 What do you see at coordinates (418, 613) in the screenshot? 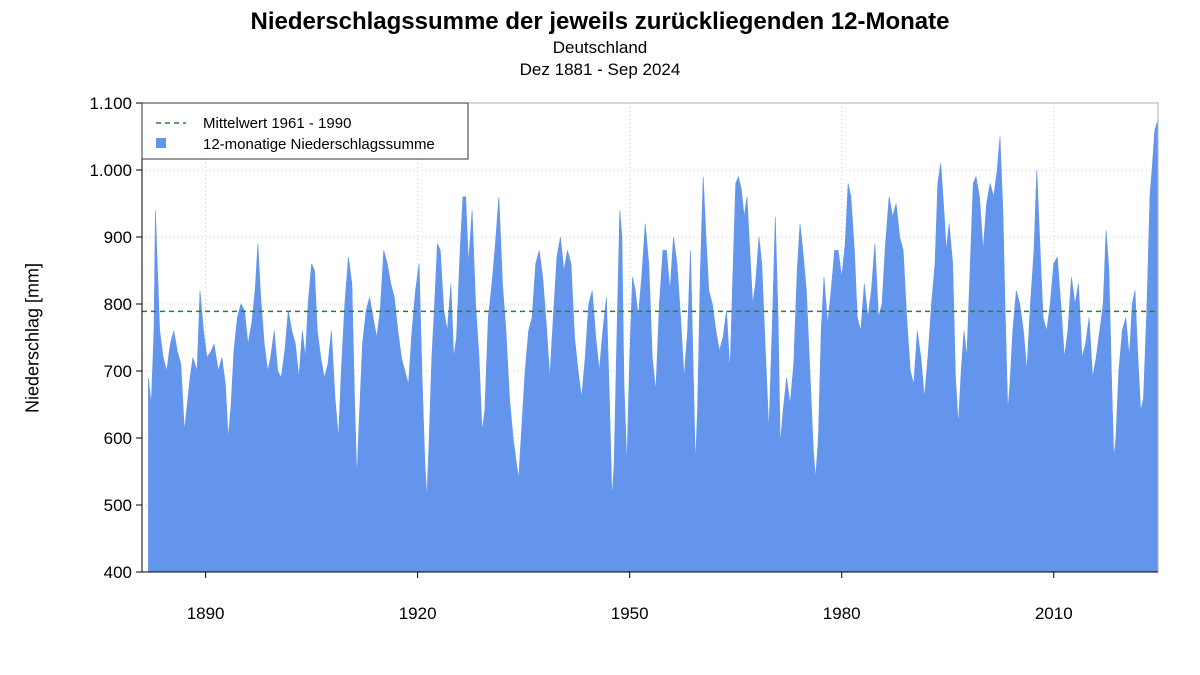
I see `x-tick-label: 1920` at bounding box center [418, 613].